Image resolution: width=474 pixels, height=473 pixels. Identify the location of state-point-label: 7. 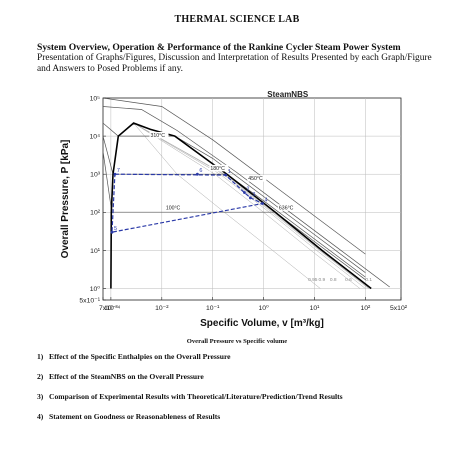
(118, 171).